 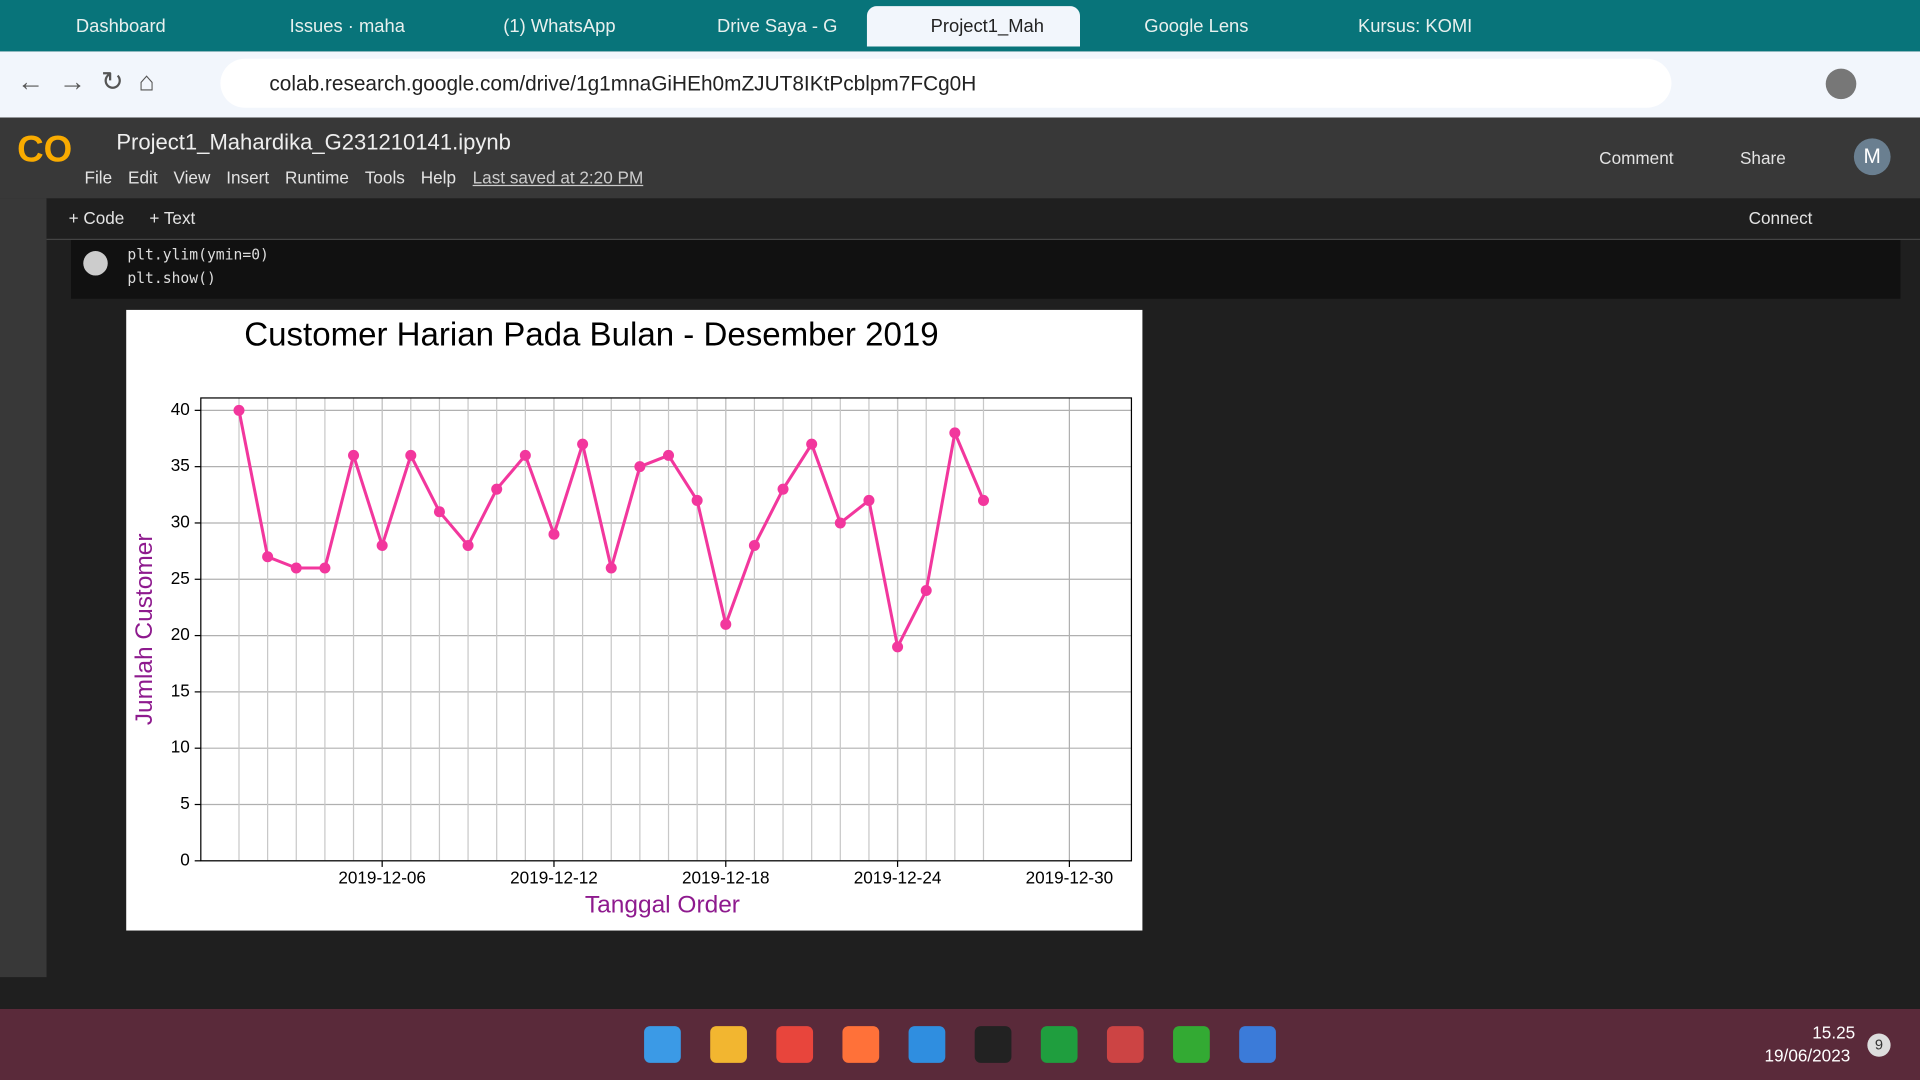 I want to click on y-tick-label: 40, so click(x=180, y=409).